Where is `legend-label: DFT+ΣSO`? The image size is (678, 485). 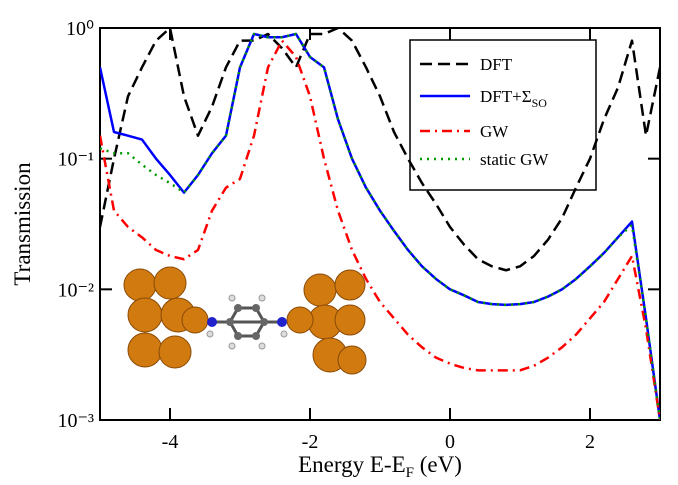 legend-label: DFT+ΣSO is located at coordinates (513, 98).